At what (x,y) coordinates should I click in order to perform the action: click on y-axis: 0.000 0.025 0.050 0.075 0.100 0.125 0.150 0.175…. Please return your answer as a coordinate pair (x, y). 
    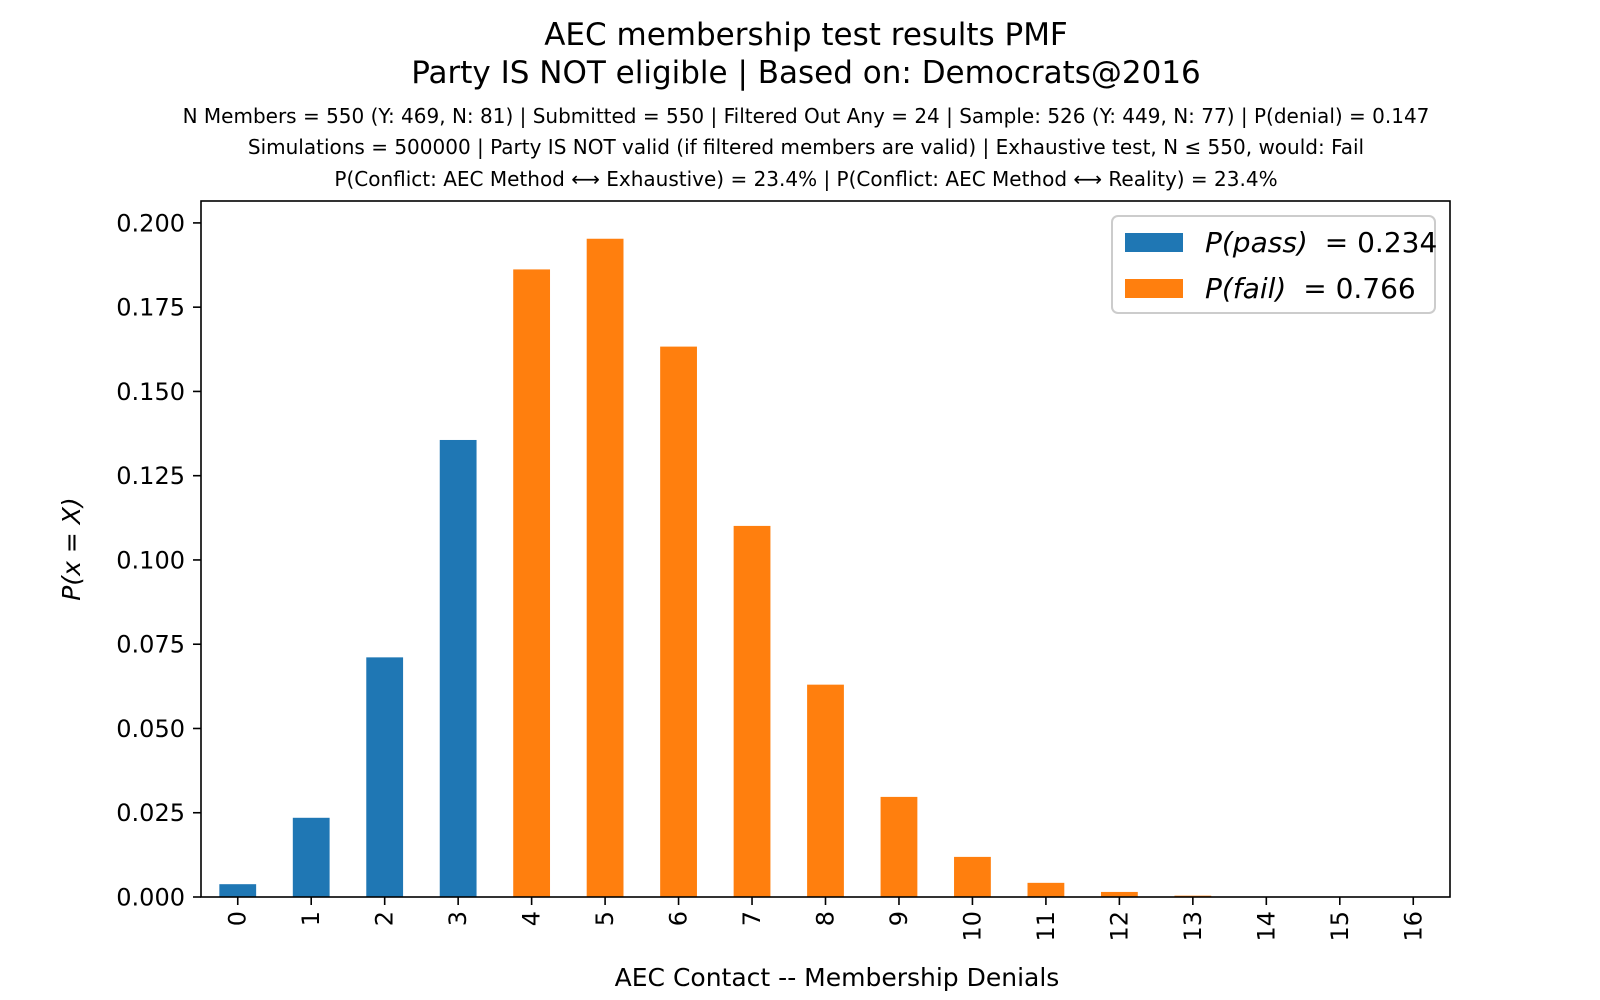
    Looking at the image, I should click on (158, 560).